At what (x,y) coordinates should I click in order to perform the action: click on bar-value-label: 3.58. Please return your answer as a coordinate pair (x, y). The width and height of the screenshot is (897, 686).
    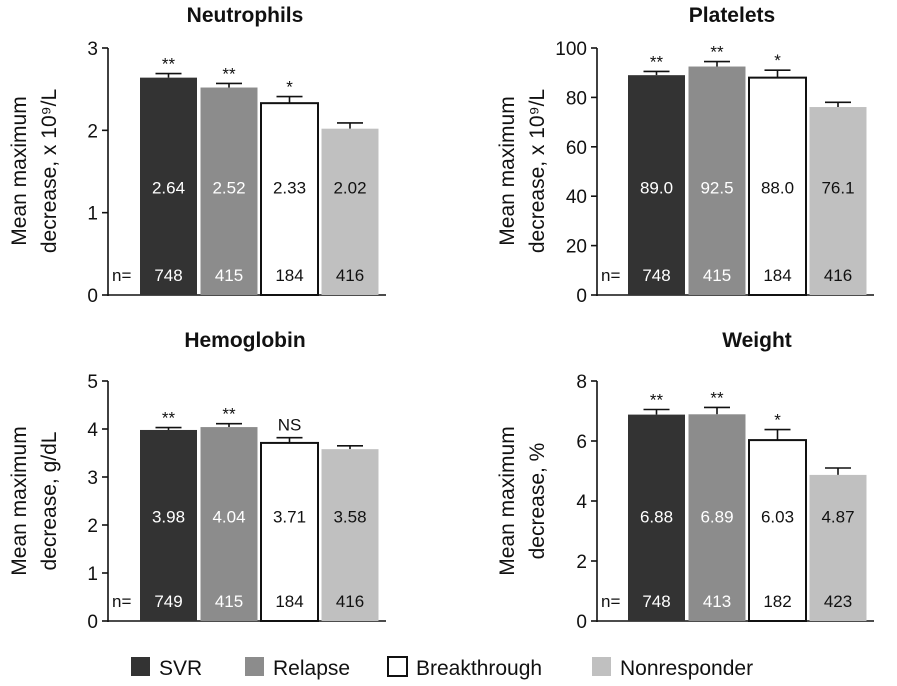
    Looking at the image, I should click on (349, 517).